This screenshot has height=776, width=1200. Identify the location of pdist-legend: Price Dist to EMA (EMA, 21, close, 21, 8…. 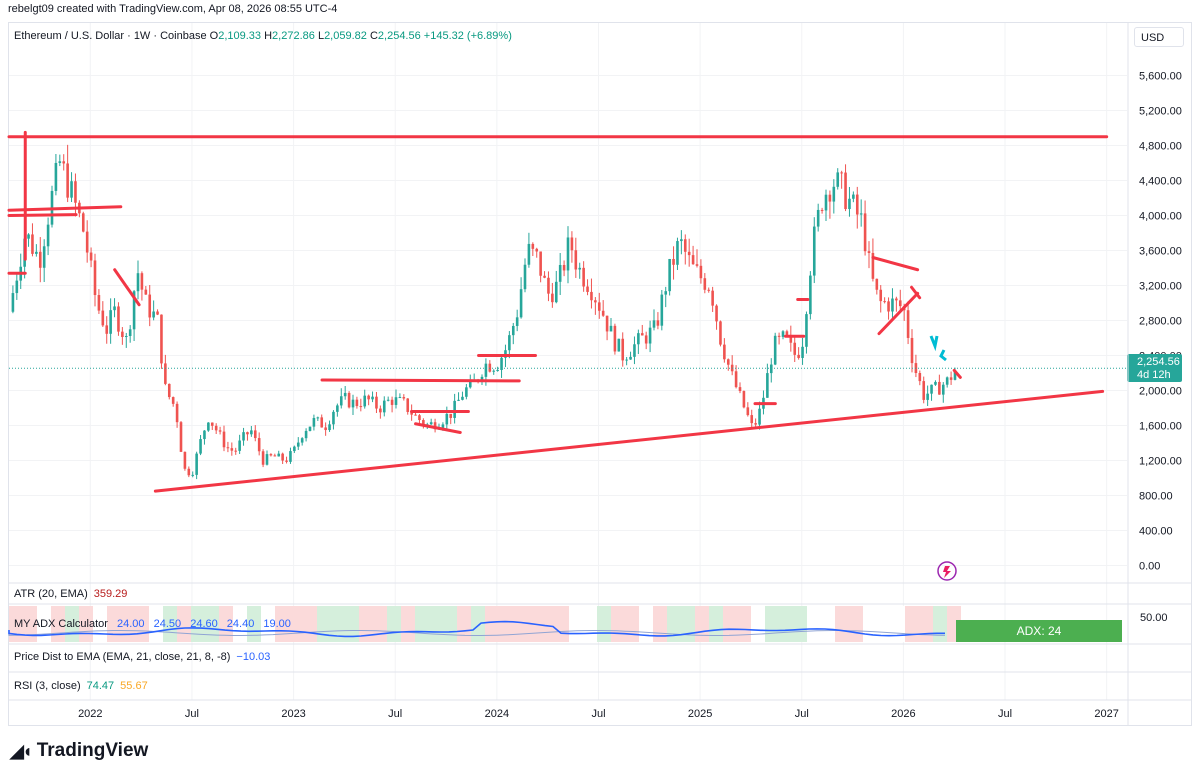
(142, 657).